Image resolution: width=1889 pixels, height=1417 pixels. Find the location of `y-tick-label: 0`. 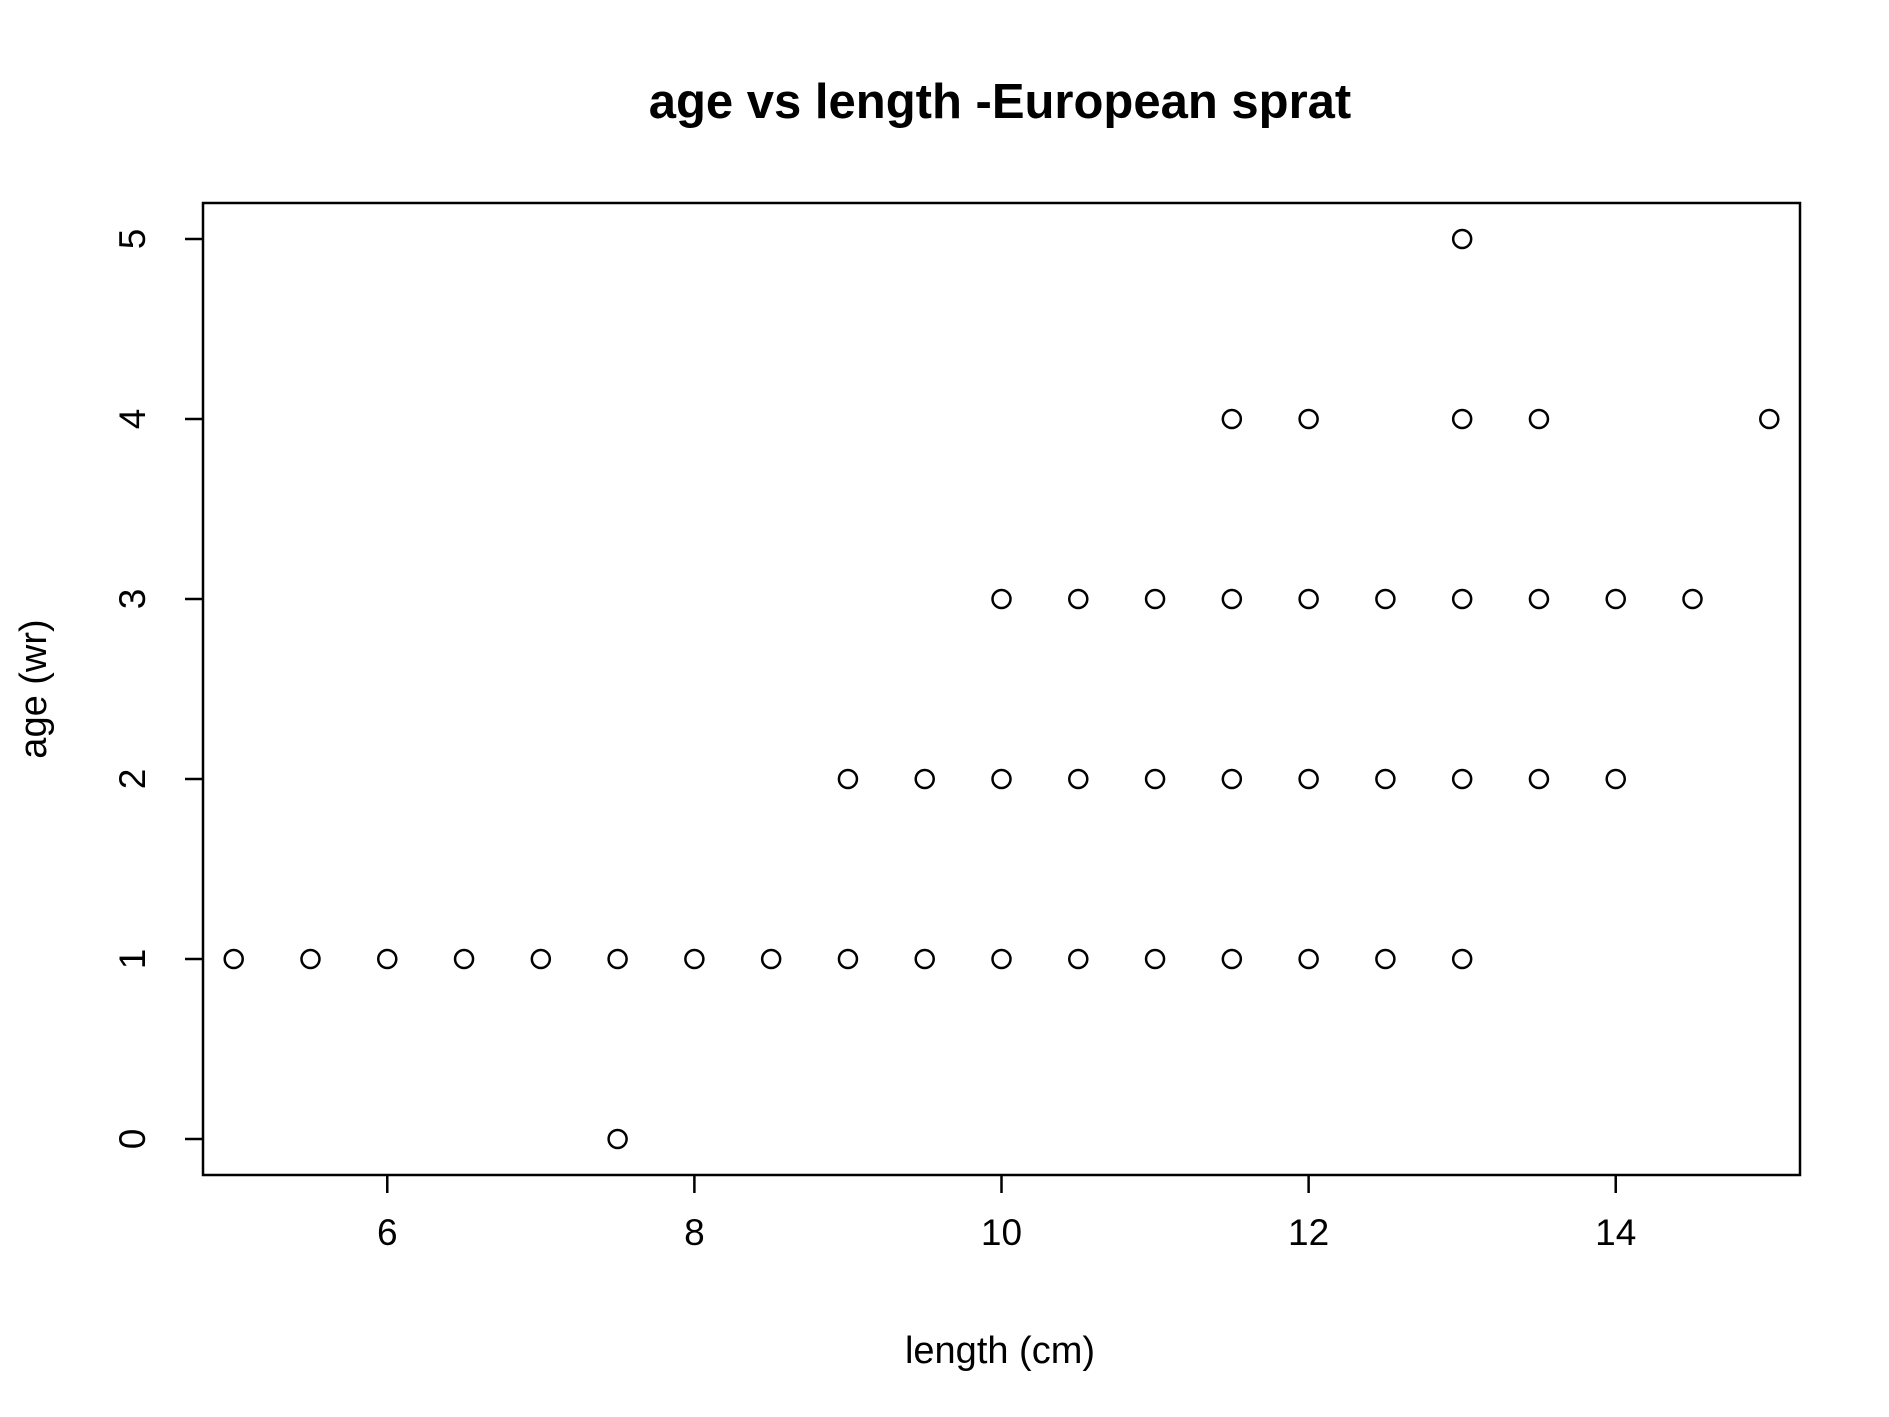

y-tick-label: 0 is located at coordinates (132, 1139).